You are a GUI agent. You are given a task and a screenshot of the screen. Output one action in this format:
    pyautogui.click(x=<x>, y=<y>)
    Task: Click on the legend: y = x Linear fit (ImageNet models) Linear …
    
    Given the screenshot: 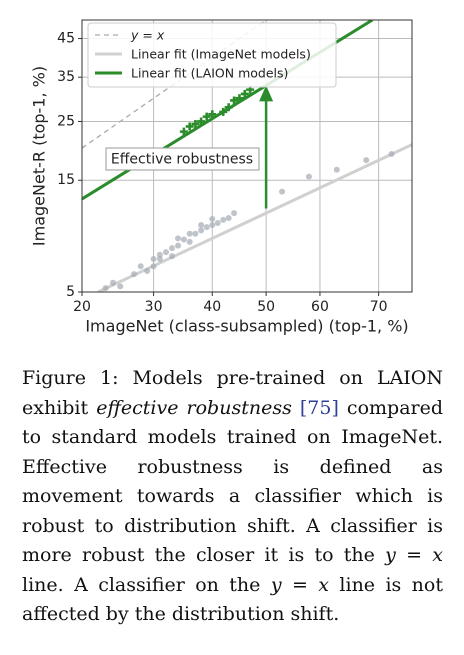 What is the action you would take?
    pyautogui.click(x=212, y=55)
    